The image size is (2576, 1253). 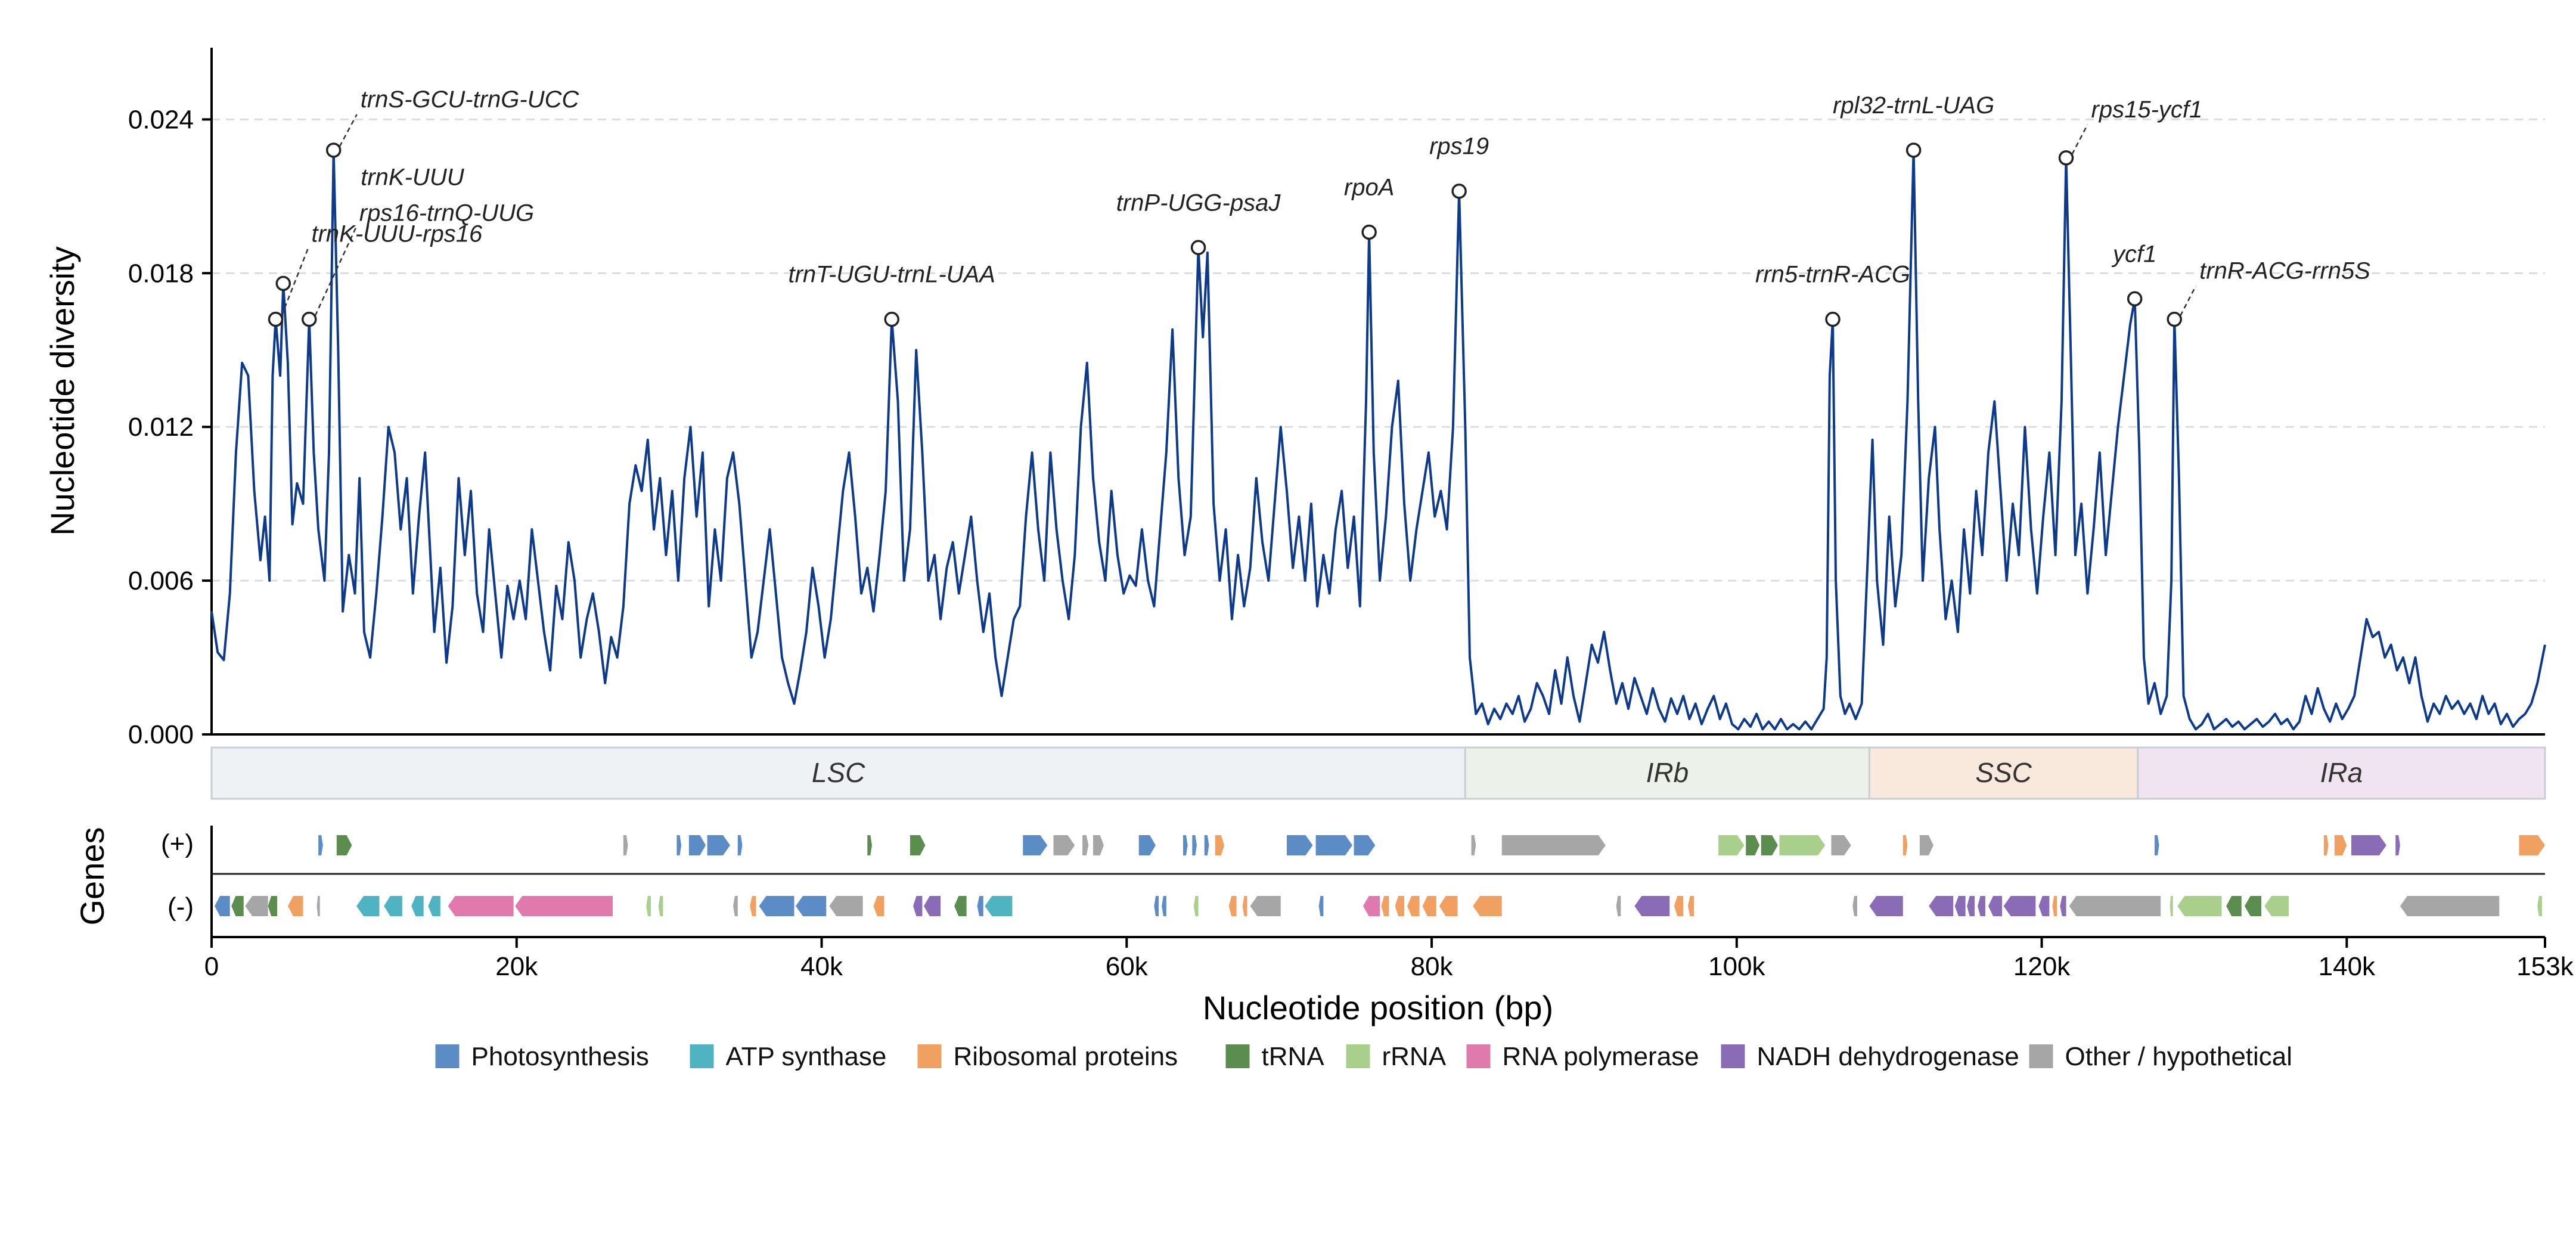 I want to click on x-tick-label: 80k, so click(x=1433, y=966).